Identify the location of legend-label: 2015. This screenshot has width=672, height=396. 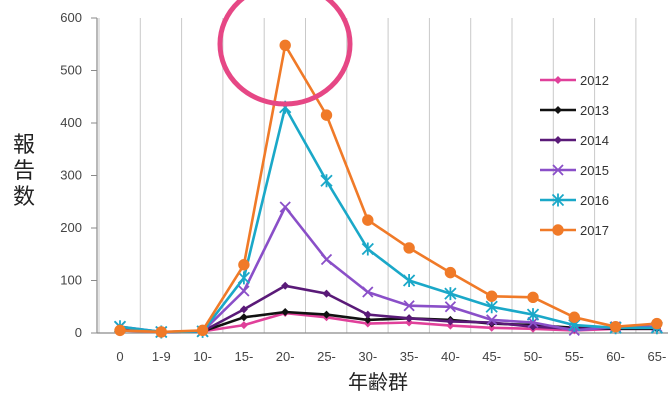
(594, 170).